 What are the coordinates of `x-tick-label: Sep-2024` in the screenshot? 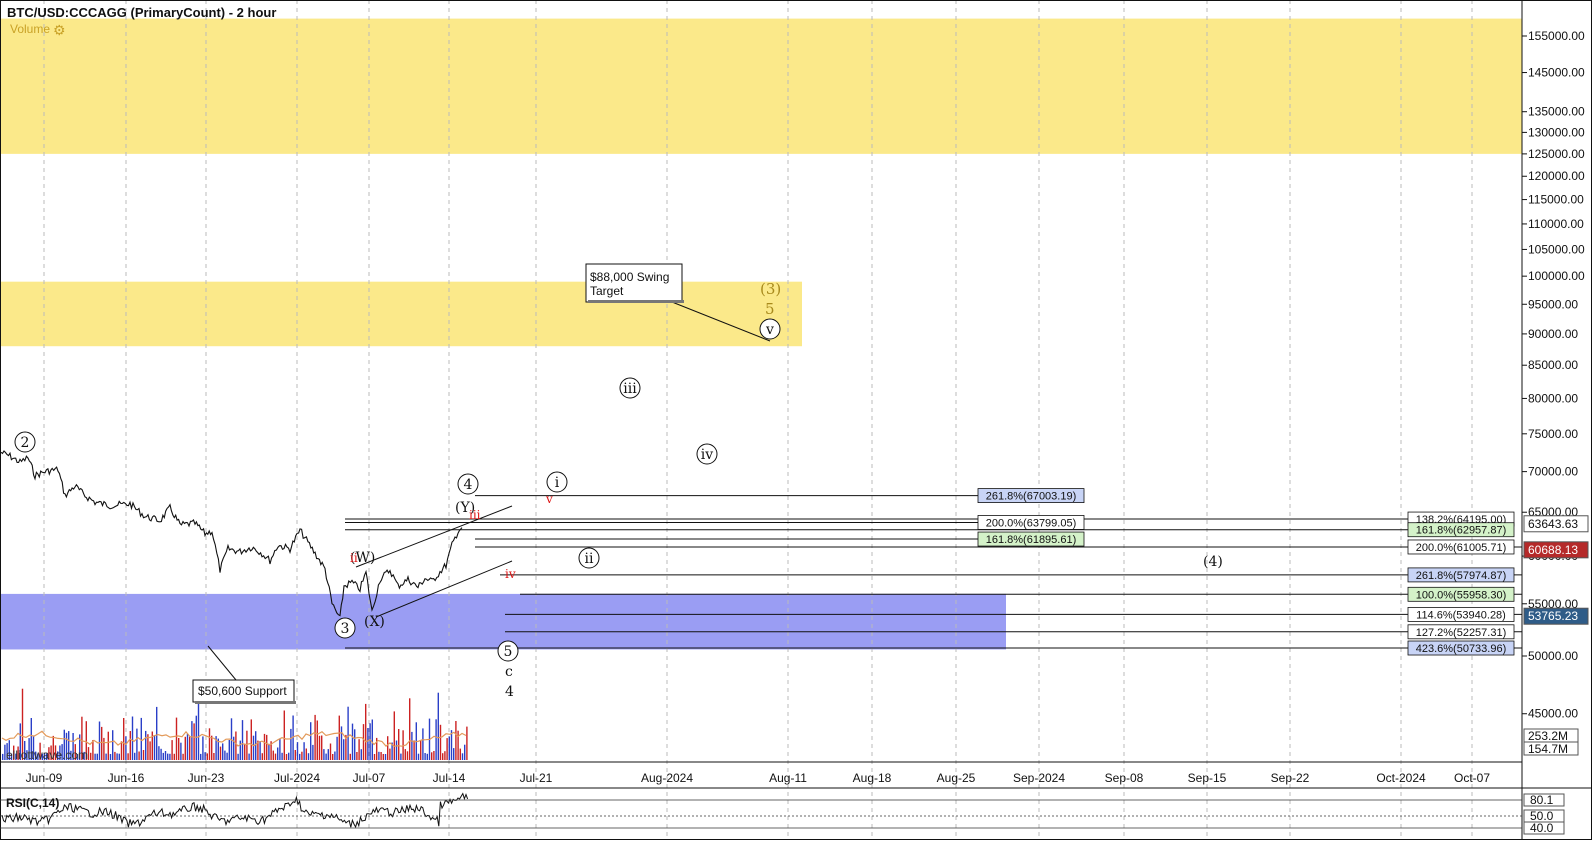 It's located at (1039, 778).